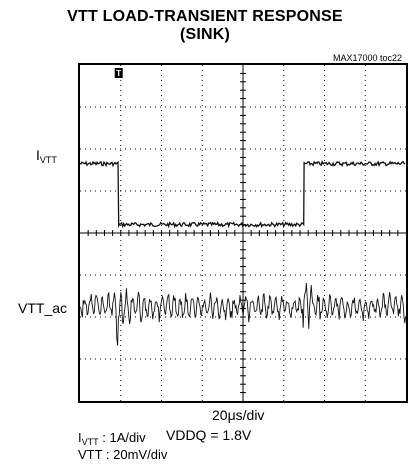 The height and width of the screenshot is (475, 410). I want to click on ivtt-trace, so click(243, 194).